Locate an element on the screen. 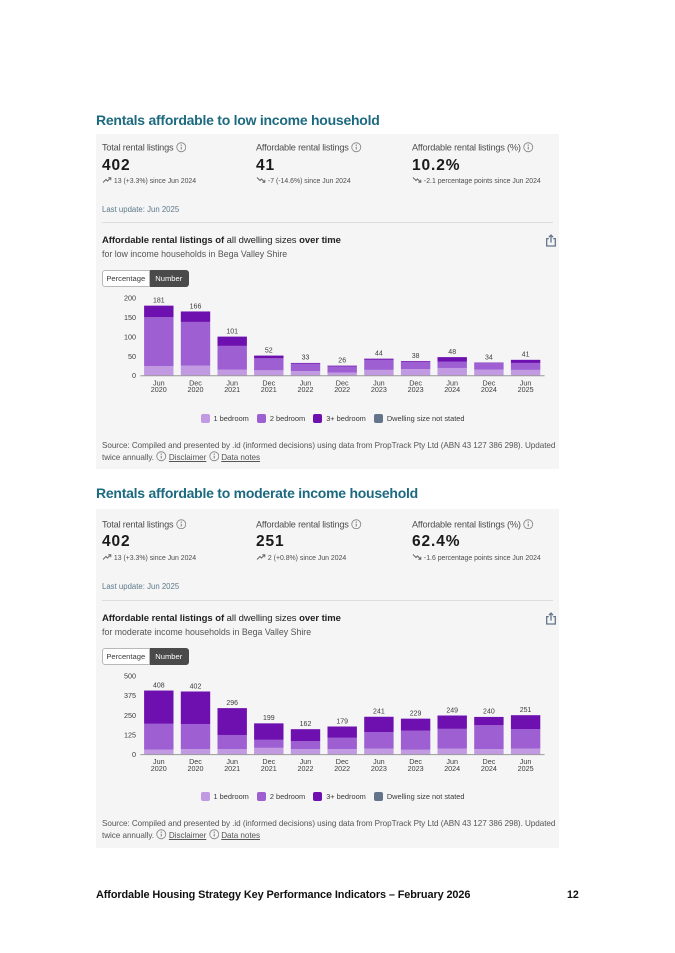 Image resolution: width=675 pixels, height=953 pixels. svg-text: 166 is located at coordinates (196, 306).